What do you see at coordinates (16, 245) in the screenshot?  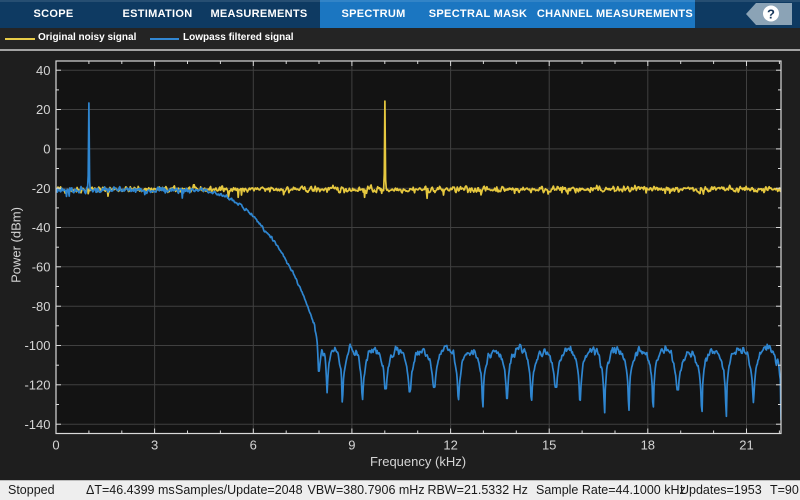 I see `svg-text: Power (dBm)` at bounding box center [16, 245].